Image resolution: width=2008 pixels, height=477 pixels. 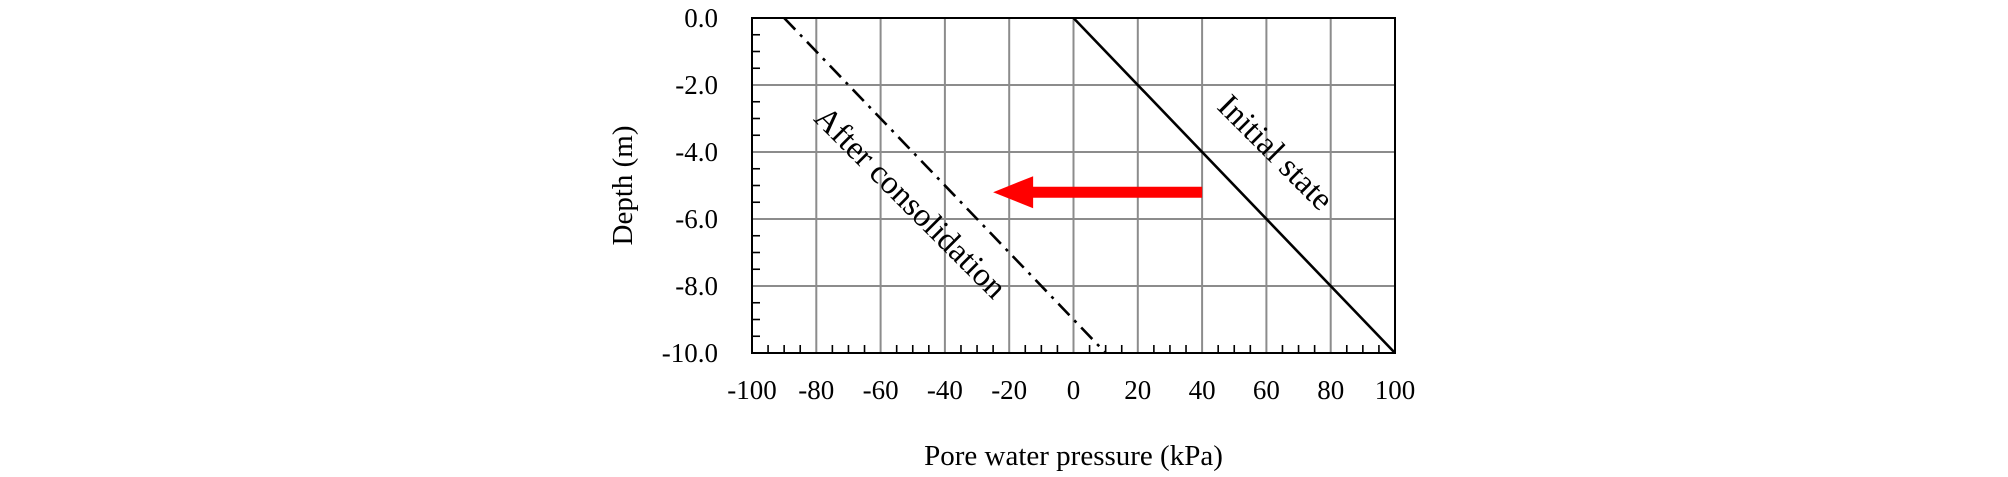 I want to click on x-tick-label: -80, so click(x=816, y=390).